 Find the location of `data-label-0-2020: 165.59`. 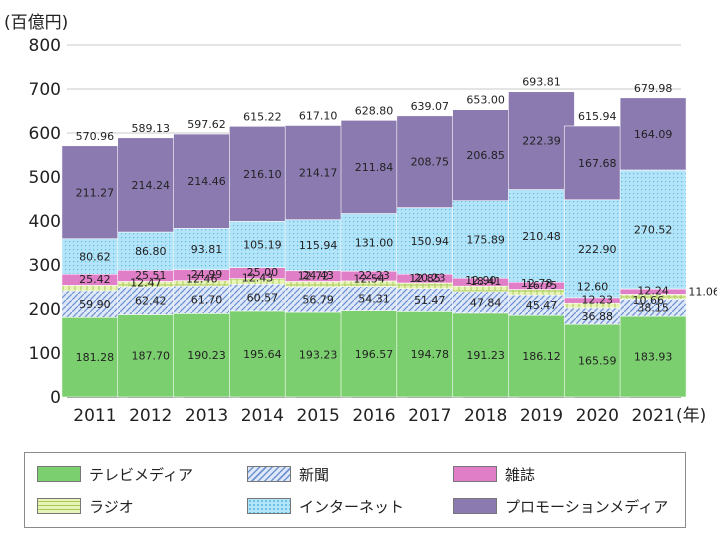

data-label-0-2020: 165.59 is located at coordinates (597, 361).